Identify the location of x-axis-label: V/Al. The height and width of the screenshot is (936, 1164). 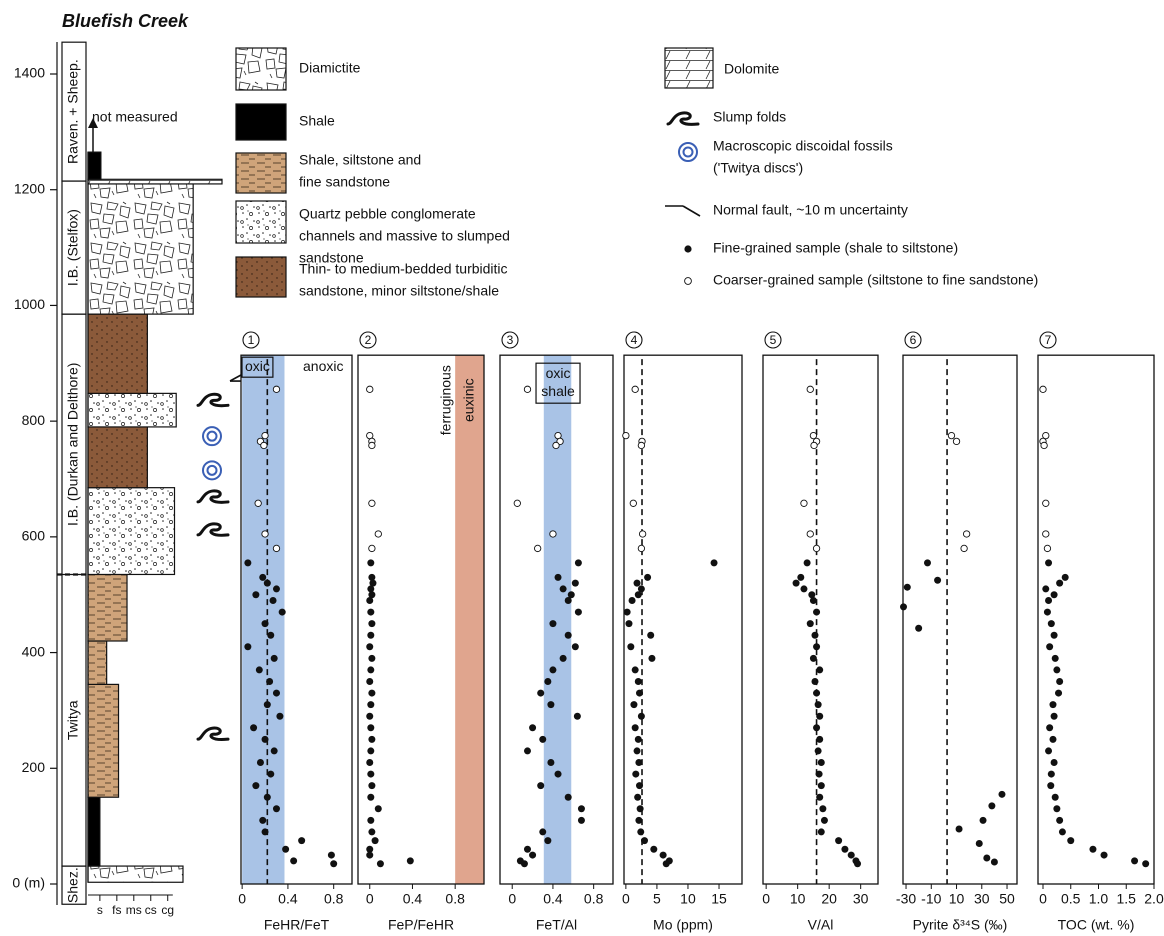
(821, 925).